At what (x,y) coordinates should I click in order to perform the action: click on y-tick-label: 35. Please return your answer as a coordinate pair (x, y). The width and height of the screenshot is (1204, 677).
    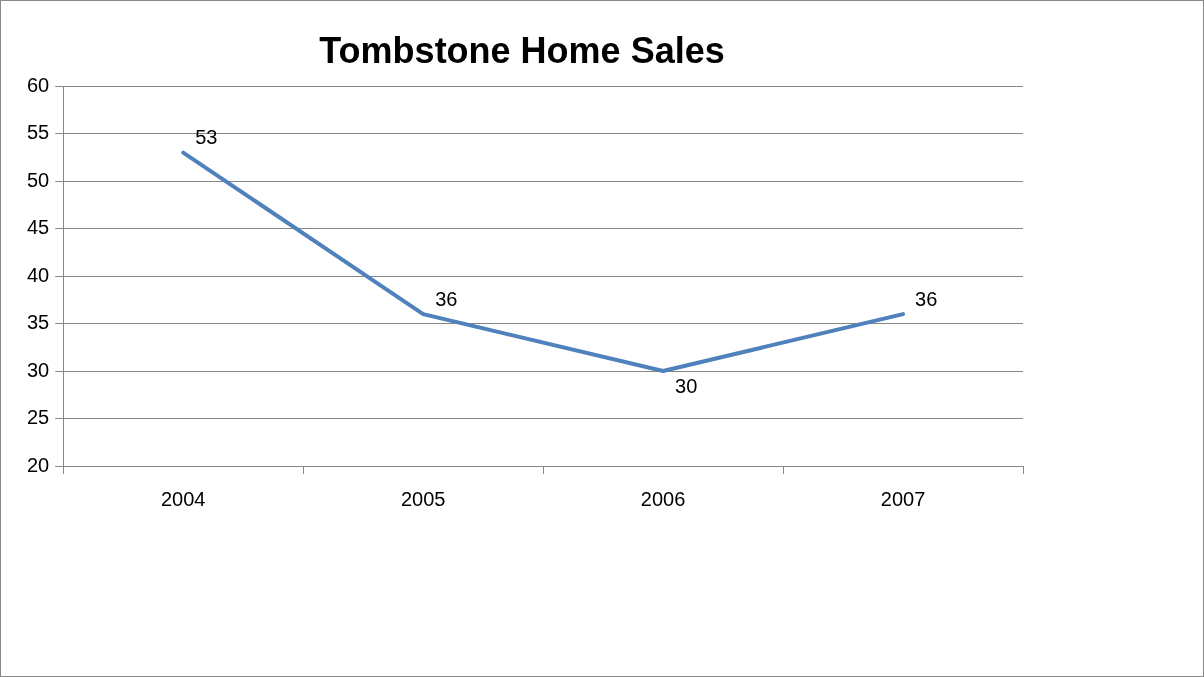
    Looking at the image, I should click on (38, 322).